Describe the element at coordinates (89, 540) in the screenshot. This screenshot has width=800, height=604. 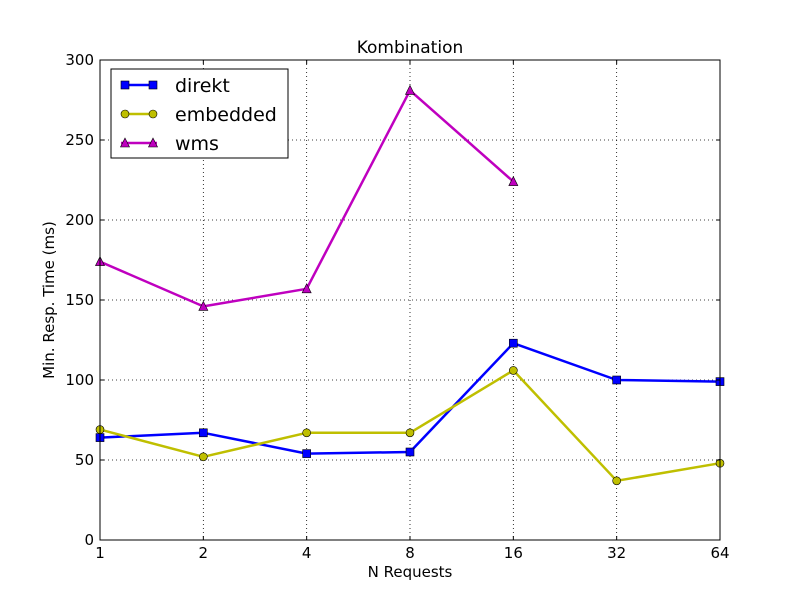
I see `y-tick-label: 0` at that location.